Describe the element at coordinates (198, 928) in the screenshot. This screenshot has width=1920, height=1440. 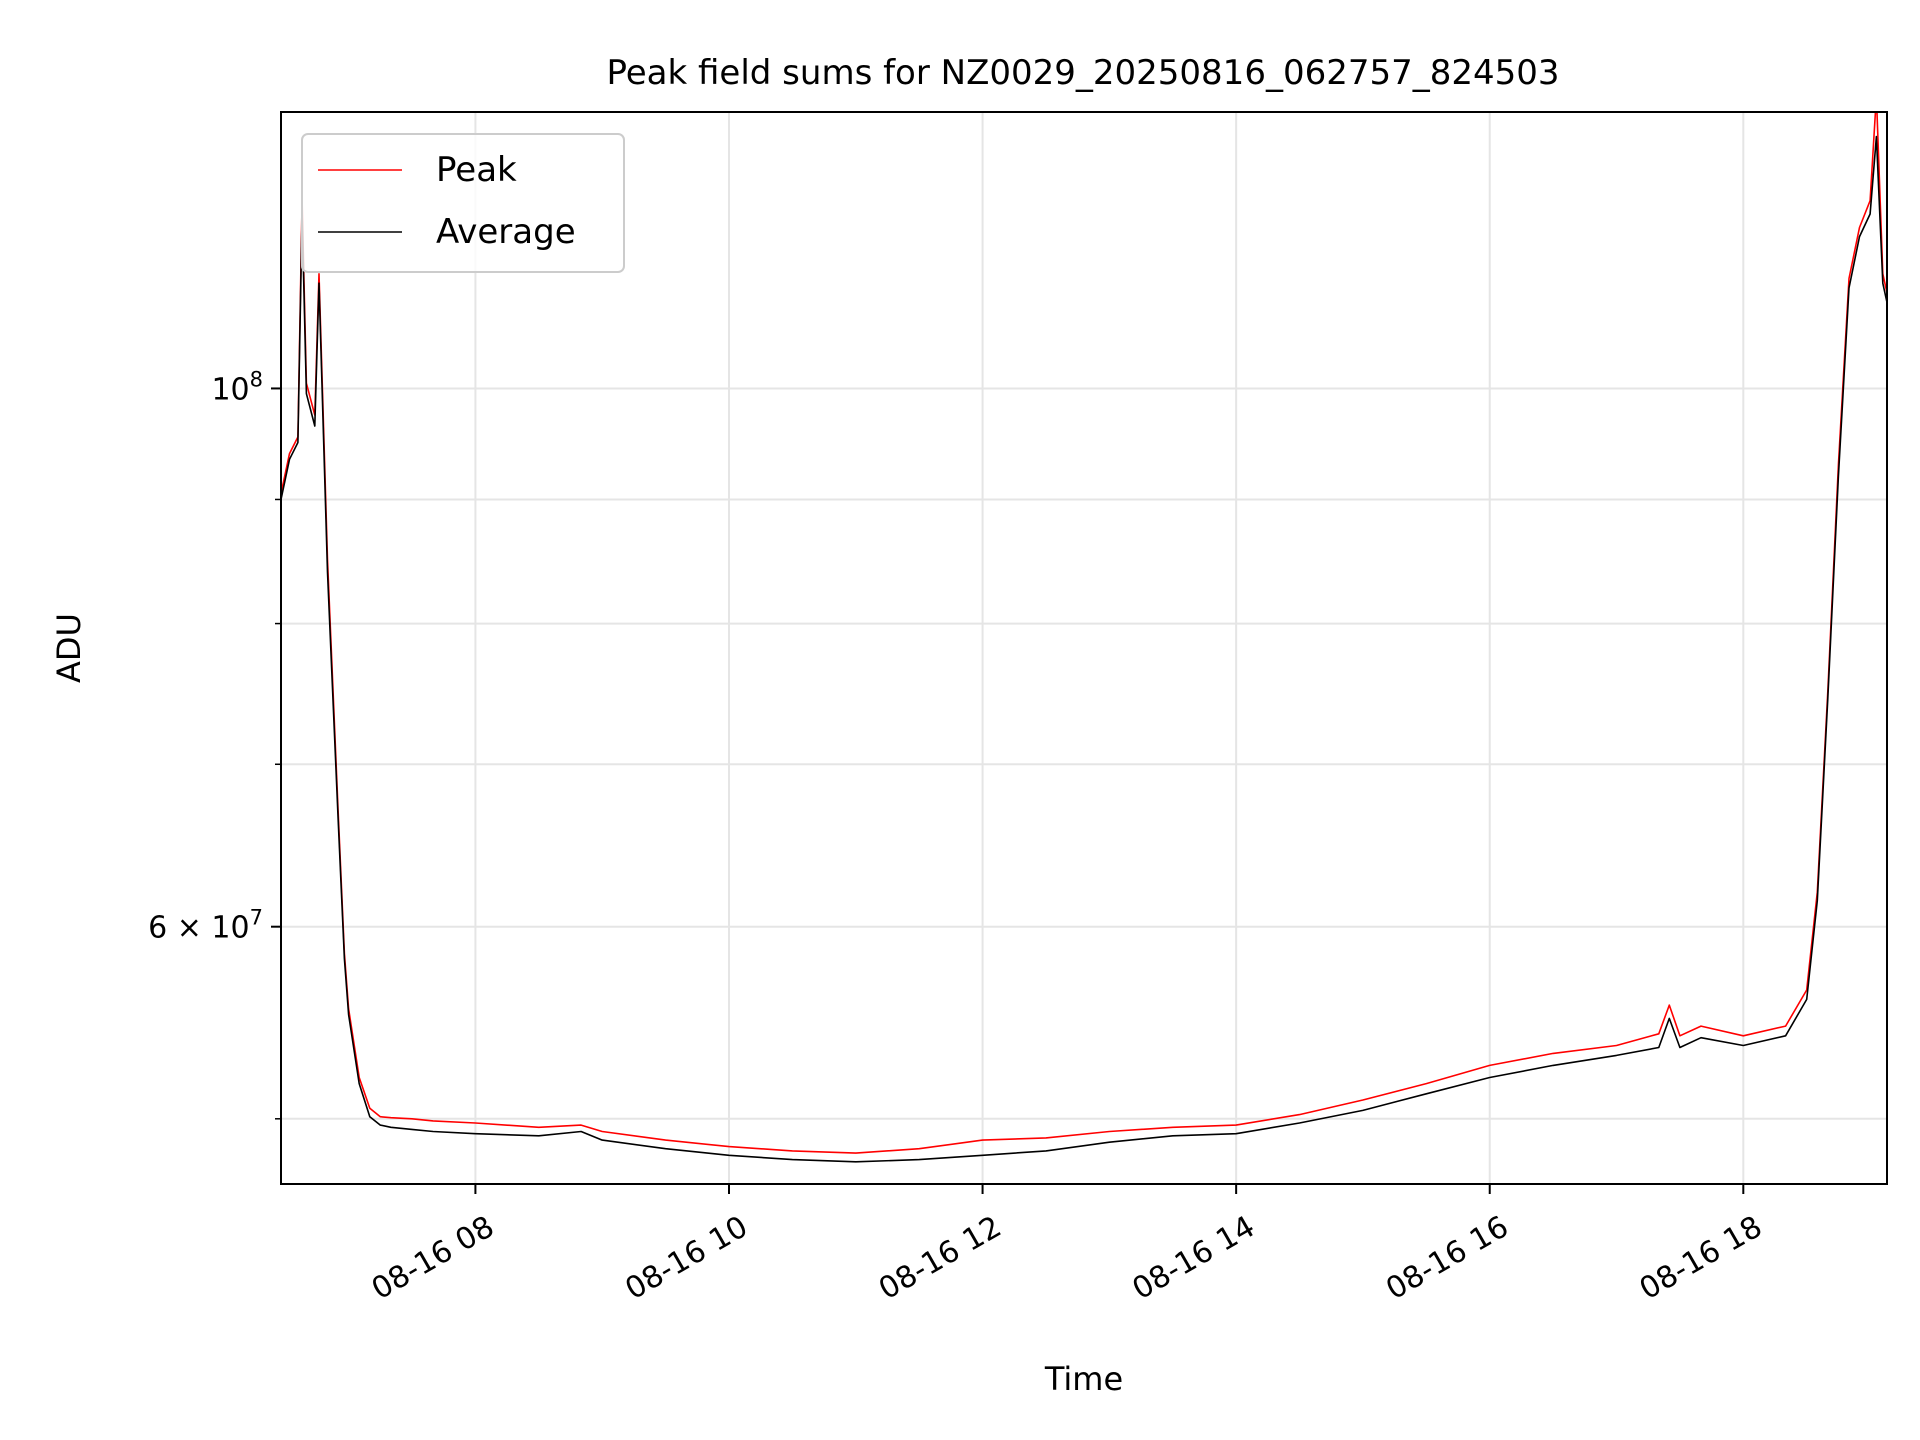
I see `y-tick-label-base: 6 × 10` at that location.